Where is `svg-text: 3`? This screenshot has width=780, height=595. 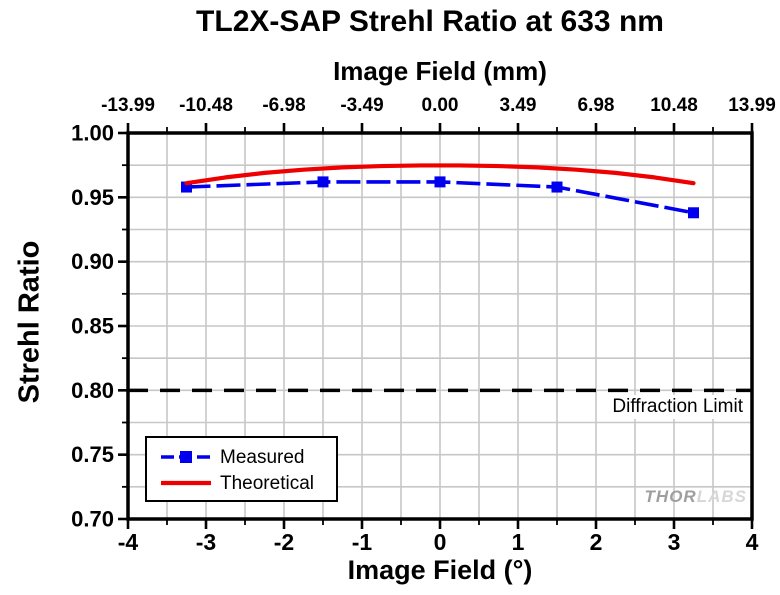
svg-text: 3 is located at coordinates (674, 542).